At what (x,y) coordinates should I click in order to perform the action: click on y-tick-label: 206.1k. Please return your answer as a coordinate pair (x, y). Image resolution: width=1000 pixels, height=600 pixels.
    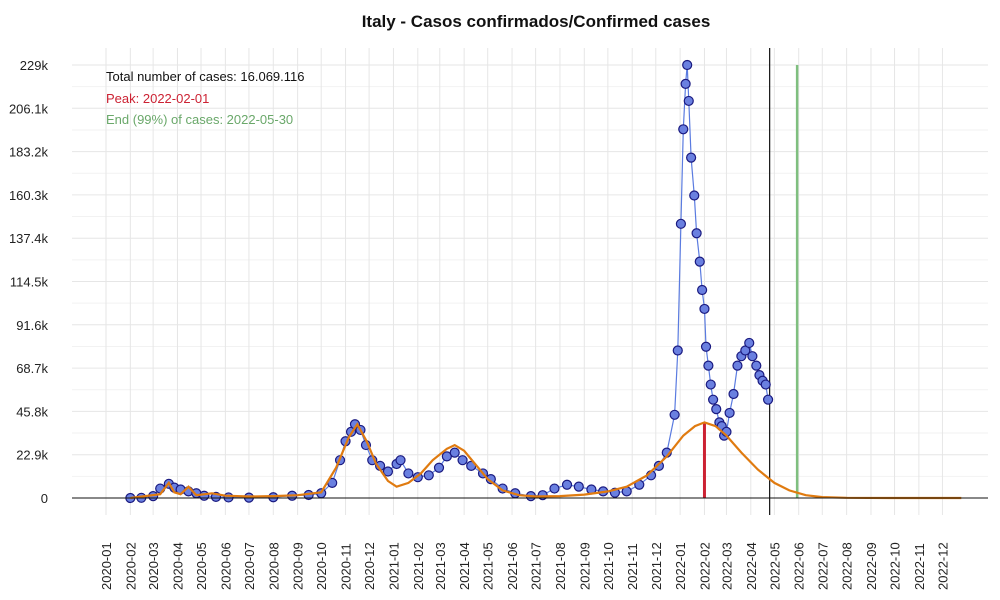
    Looking at the image, I should click on (29, 108).